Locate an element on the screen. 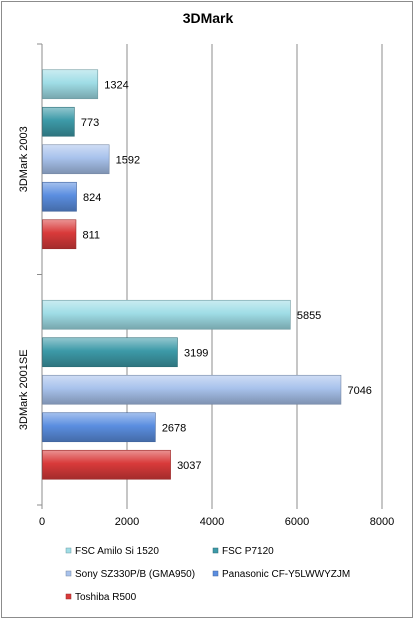 Image resolution: width=416 pixels, height=621 pixels. data-label: 7046 is located at coordinates (359, 391).